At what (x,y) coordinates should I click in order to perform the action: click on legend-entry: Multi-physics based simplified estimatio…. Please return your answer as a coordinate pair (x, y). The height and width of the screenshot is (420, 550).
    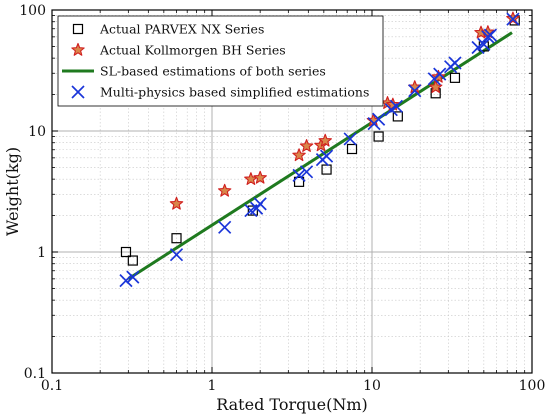
    Looking at the image, I should click on (220, 92).